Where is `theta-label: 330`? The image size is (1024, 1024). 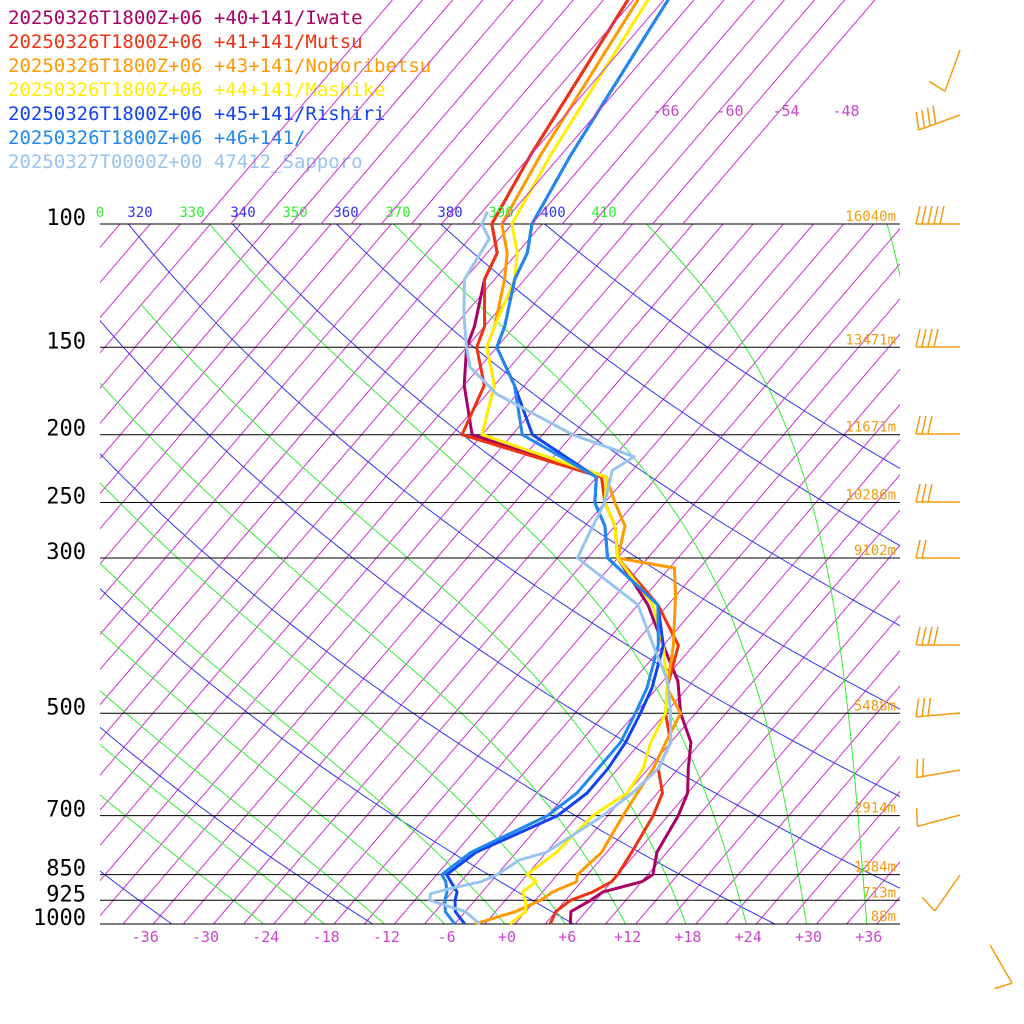 theta-label: 330 is located at coordinates (191, 213).